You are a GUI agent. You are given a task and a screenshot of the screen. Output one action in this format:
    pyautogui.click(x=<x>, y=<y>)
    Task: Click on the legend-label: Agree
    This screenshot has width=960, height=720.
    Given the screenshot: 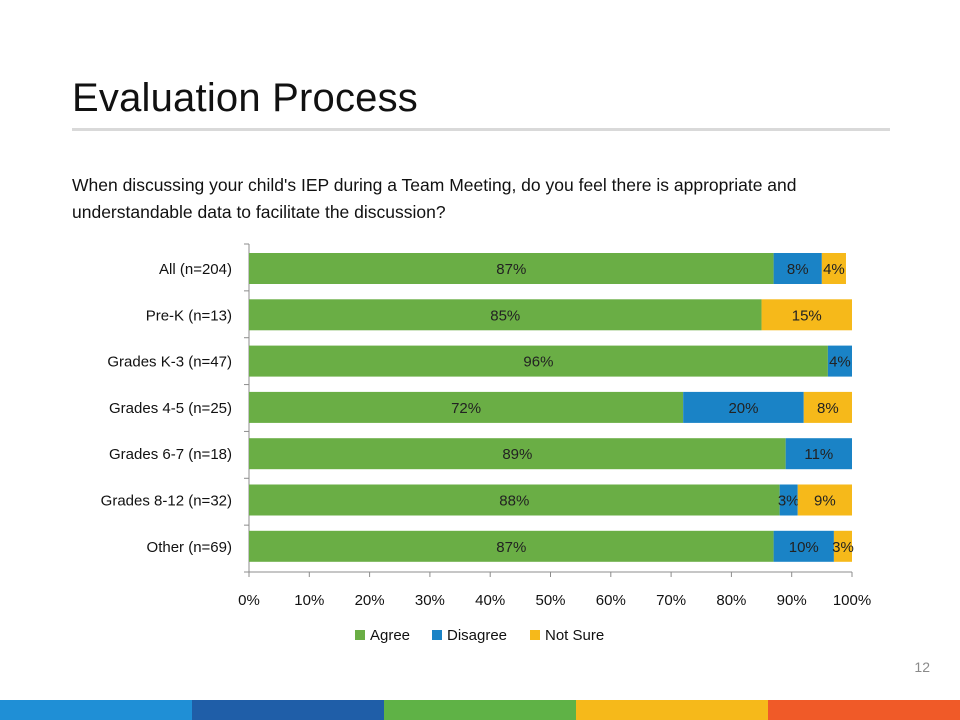 What is the action you would take?
    pyautogui.click(x=390, y=635)
    